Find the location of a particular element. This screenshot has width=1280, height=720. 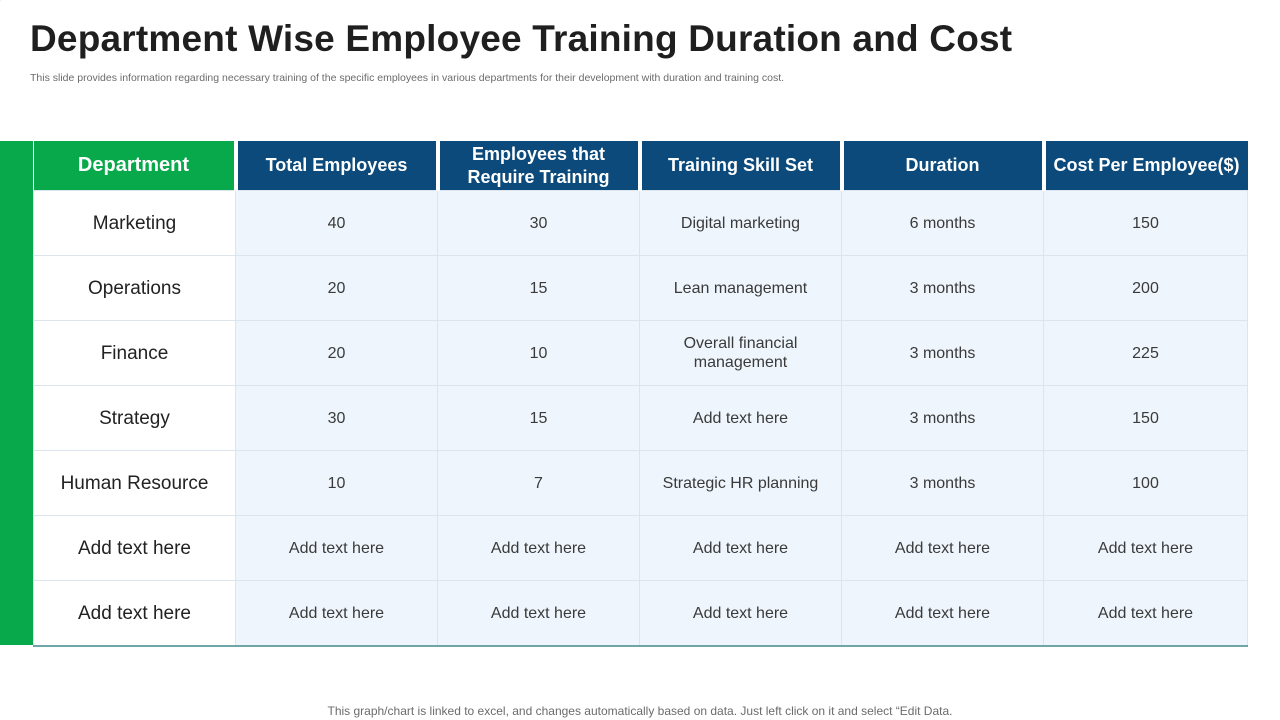

cell-training-skill-set: Lean management is located at coordinates (740, 288).